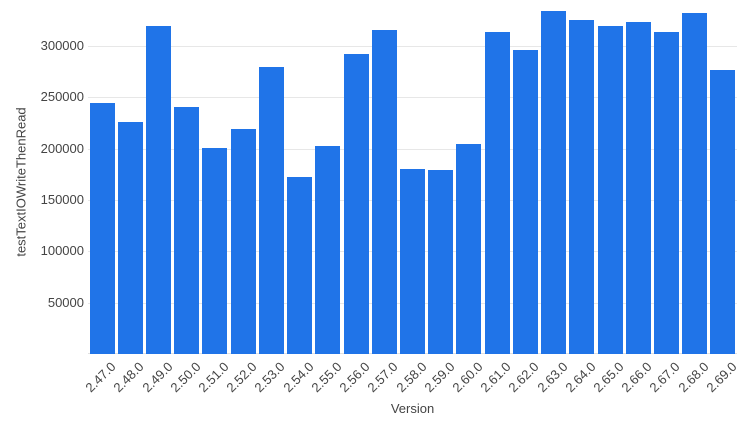 The width and height of the screenshot is (745, 429). Describe the element at coordinates (412, 408) in the screenshot. I see `x-axis-title: Version` at that location.